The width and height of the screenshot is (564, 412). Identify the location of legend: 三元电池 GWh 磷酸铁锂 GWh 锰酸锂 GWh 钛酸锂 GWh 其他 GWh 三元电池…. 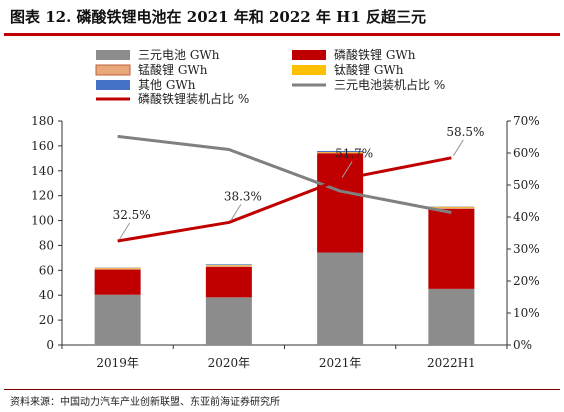
(270, 76).